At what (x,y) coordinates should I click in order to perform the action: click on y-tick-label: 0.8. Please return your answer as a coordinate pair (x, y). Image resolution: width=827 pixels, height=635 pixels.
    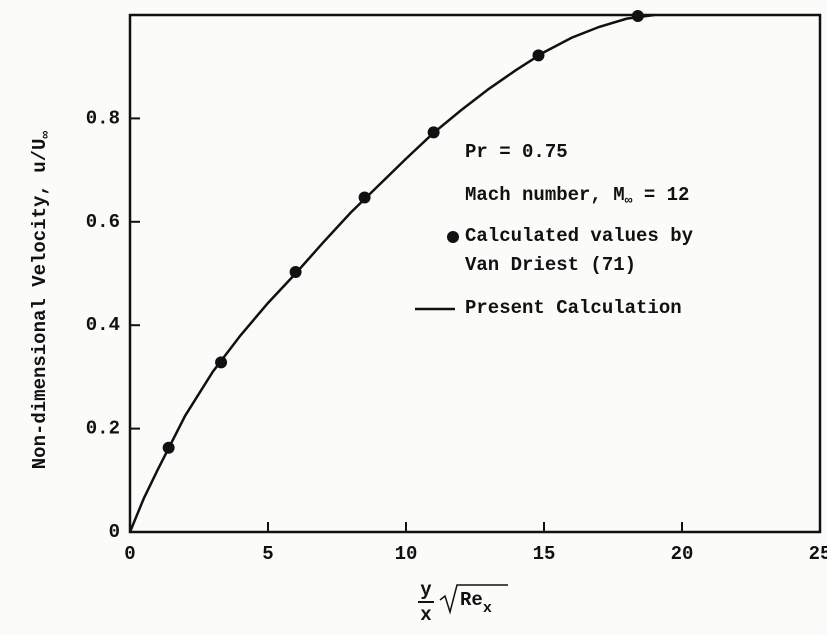
    Looking at the image, I should click on (103, 118).